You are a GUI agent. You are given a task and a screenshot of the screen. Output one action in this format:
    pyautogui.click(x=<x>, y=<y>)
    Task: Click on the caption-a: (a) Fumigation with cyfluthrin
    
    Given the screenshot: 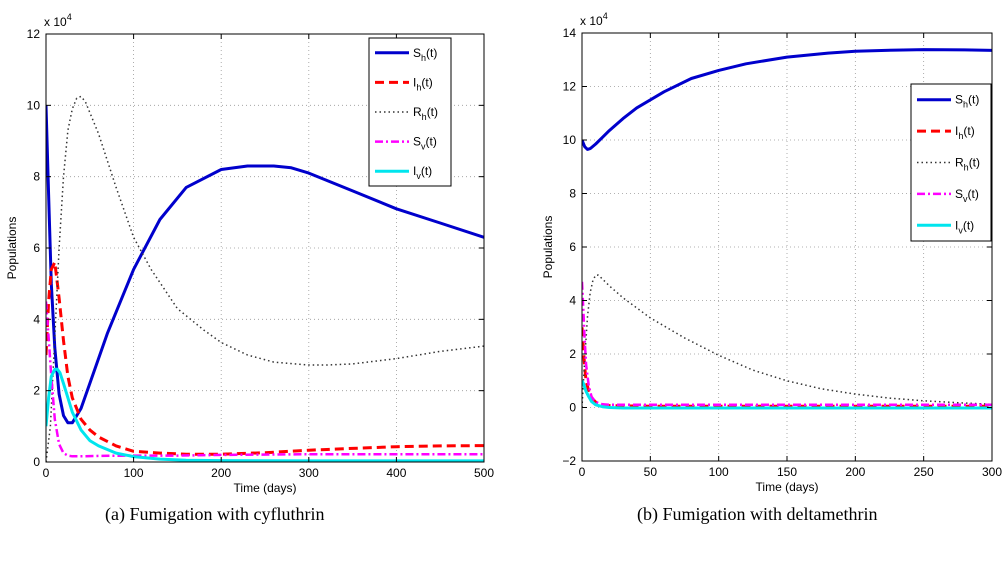 What is the action you would take?
    pyautogui.click(x=215, y=514)
    